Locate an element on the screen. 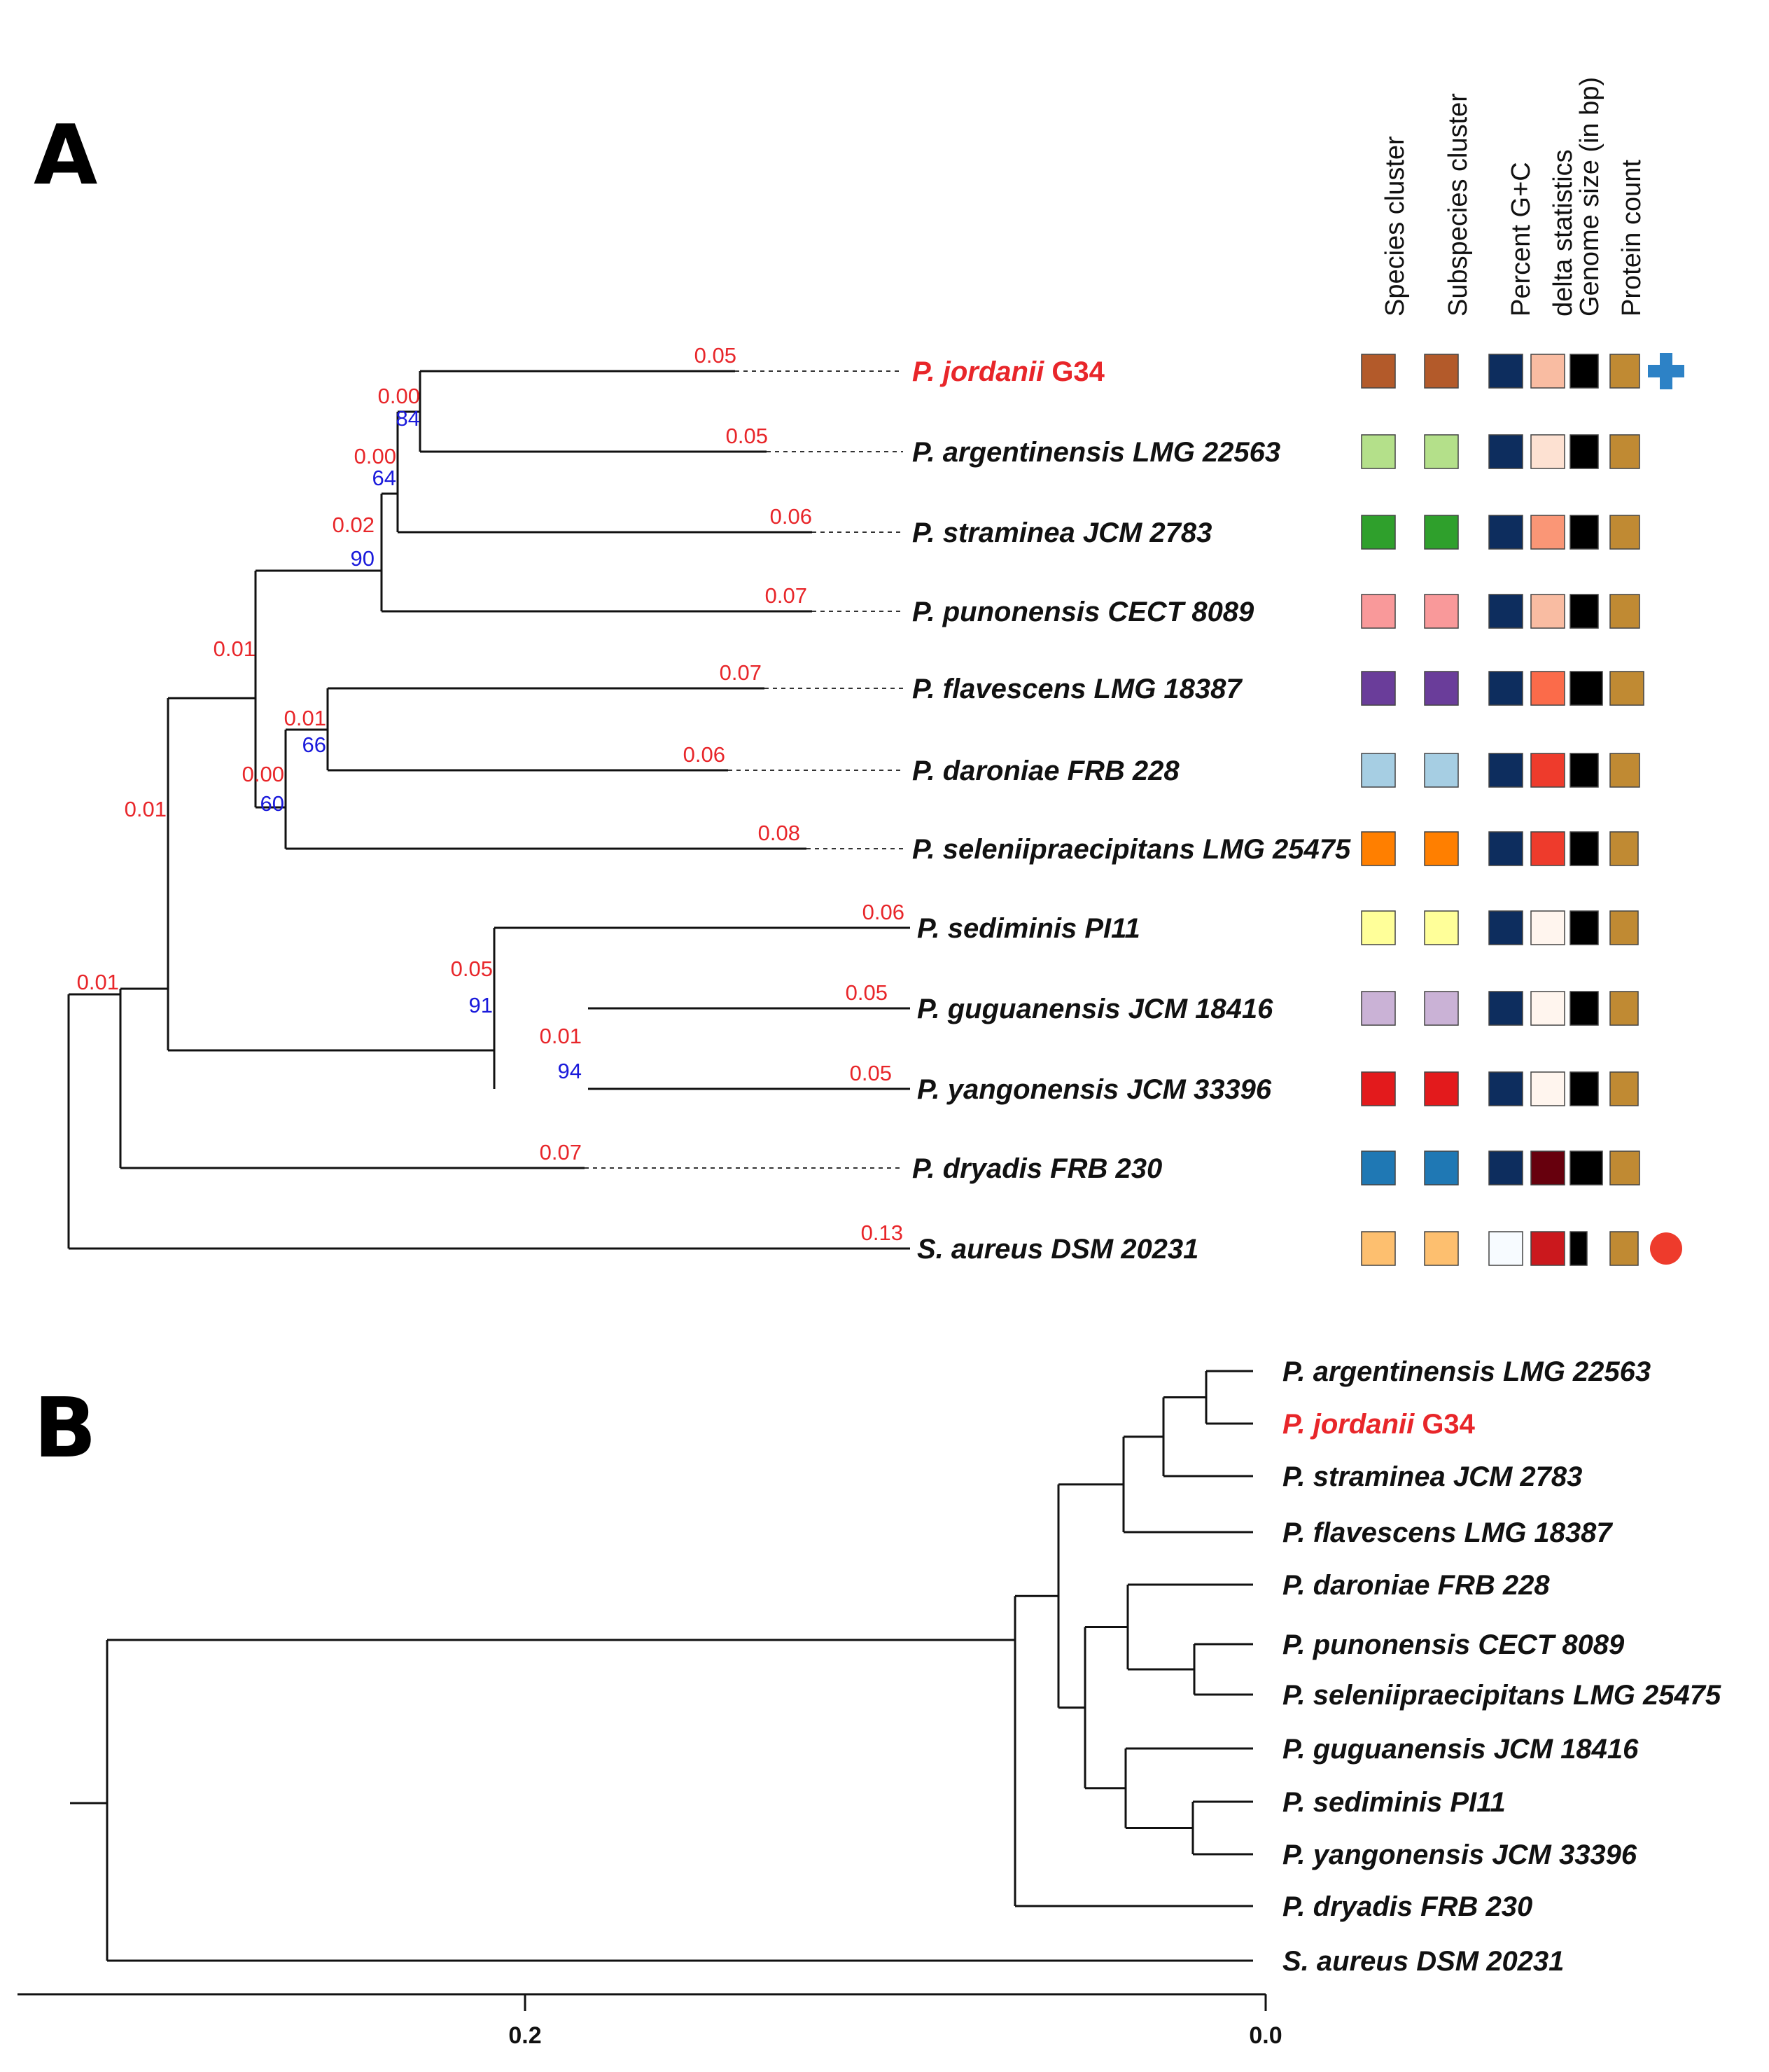 This screenshot has height=2072, width=1769. node-length-label: 0.05 is located at coordinates (472, 969).